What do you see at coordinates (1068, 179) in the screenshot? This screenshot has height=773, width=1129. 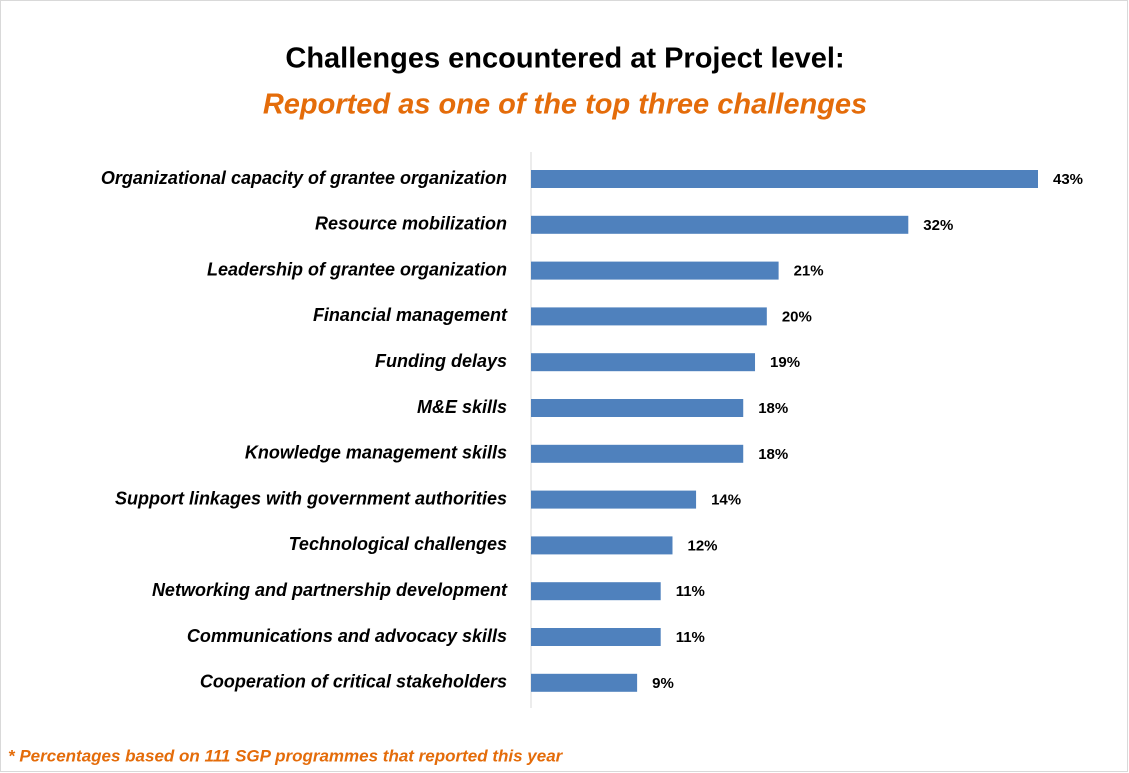 I see `value-label: 43%` at bounding box center [1068, 179].